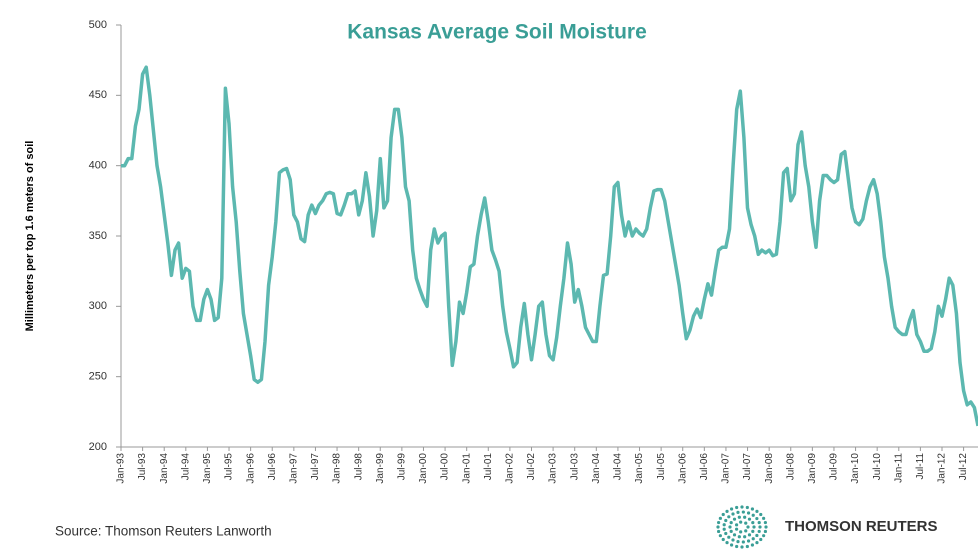 The width and height of the screenshot is (978, 551). I want to click on y-tick-label: 450, so click(98, 95).